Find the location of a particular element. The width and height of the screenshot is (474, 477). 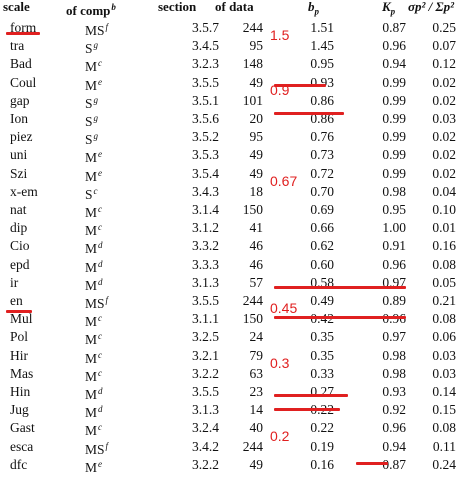

bp-cell: 0.70 is located at coordinates (322, 191).